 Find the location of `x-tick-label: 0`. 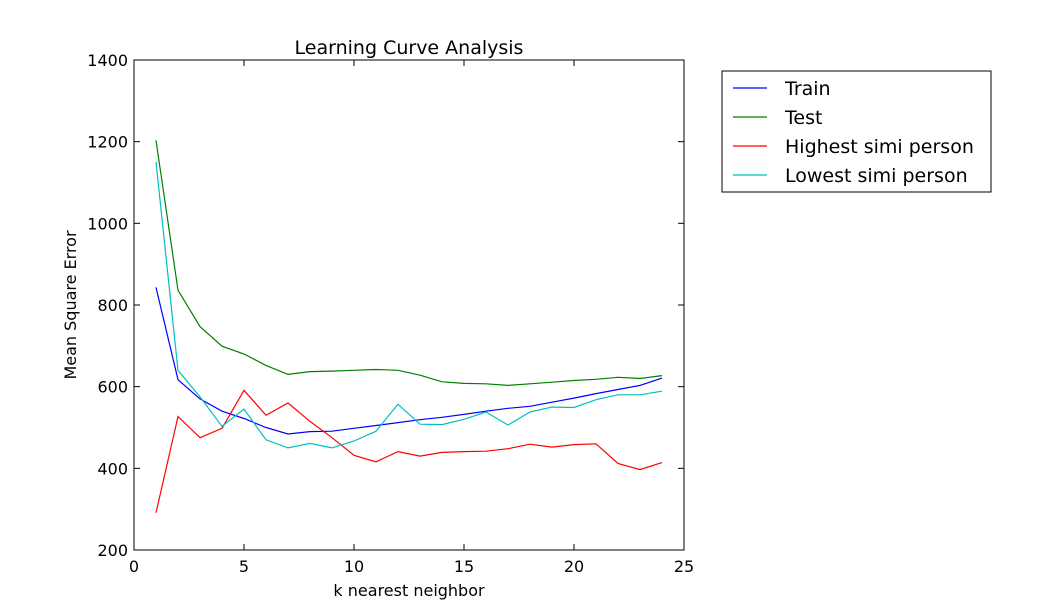

x-tick-label: 0 is located at coordinates (134, 566).